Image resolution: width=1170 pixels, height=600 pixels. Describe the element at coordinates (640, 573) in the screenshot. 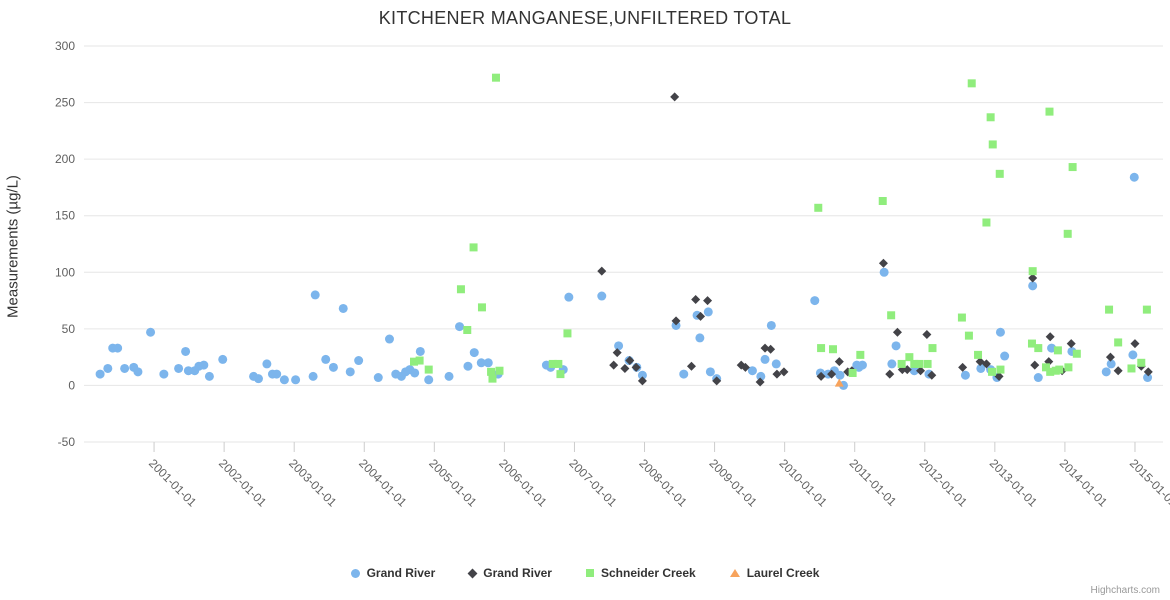

I see `legend-item-schneider-creek: Schneider Creek` at that location.